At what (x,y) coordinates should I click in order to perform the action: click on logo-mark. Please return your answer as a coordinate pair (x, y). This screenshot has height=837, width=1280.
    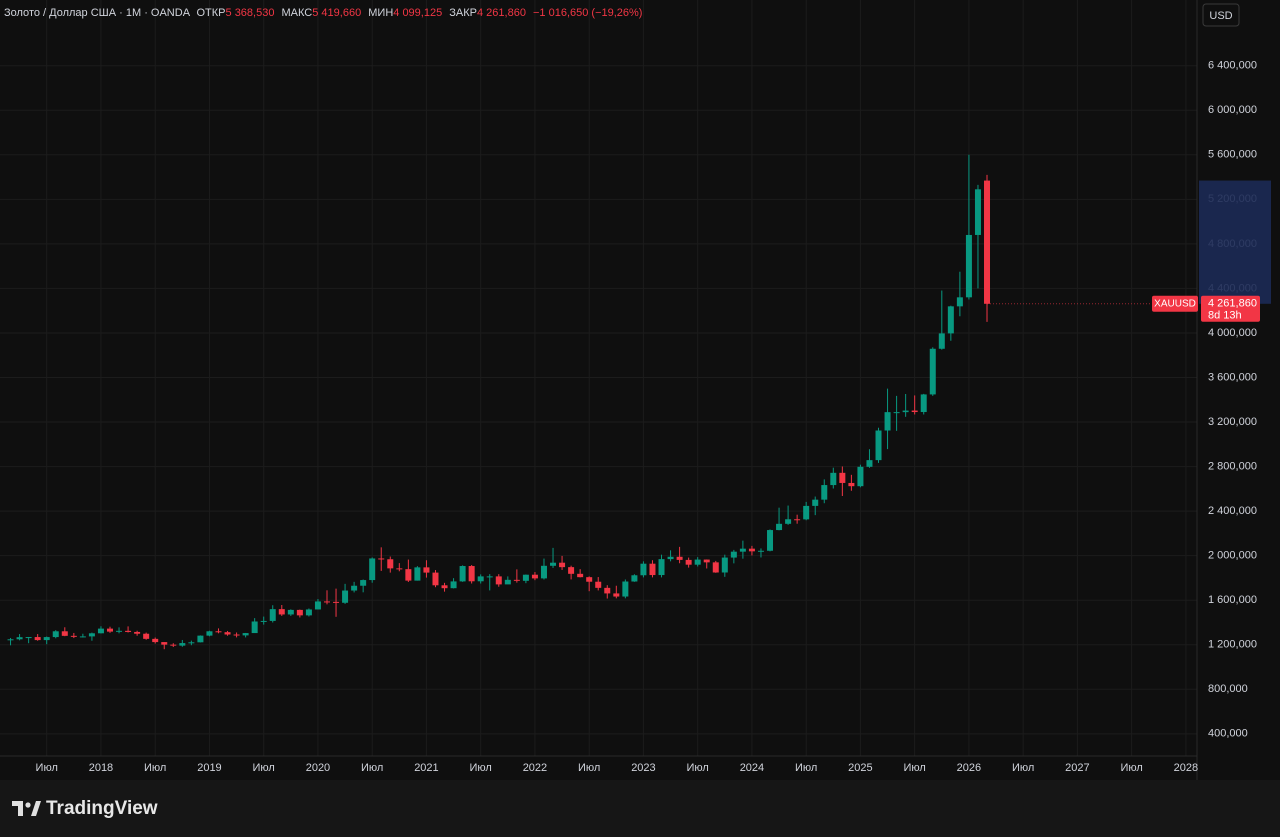
    Looking at the image, I should click on (17, 808).